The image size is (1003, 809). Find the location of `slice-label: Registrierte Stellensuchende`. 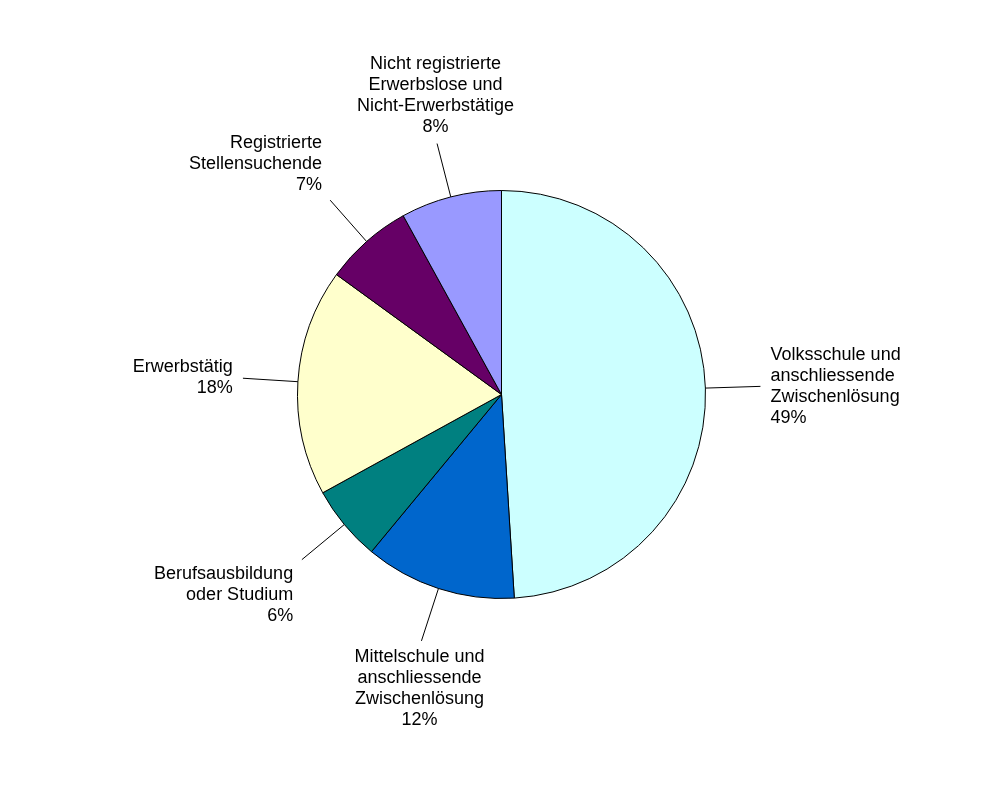

slice-label: Registrierte Stellensuchende is located at coordinates (256, 153).